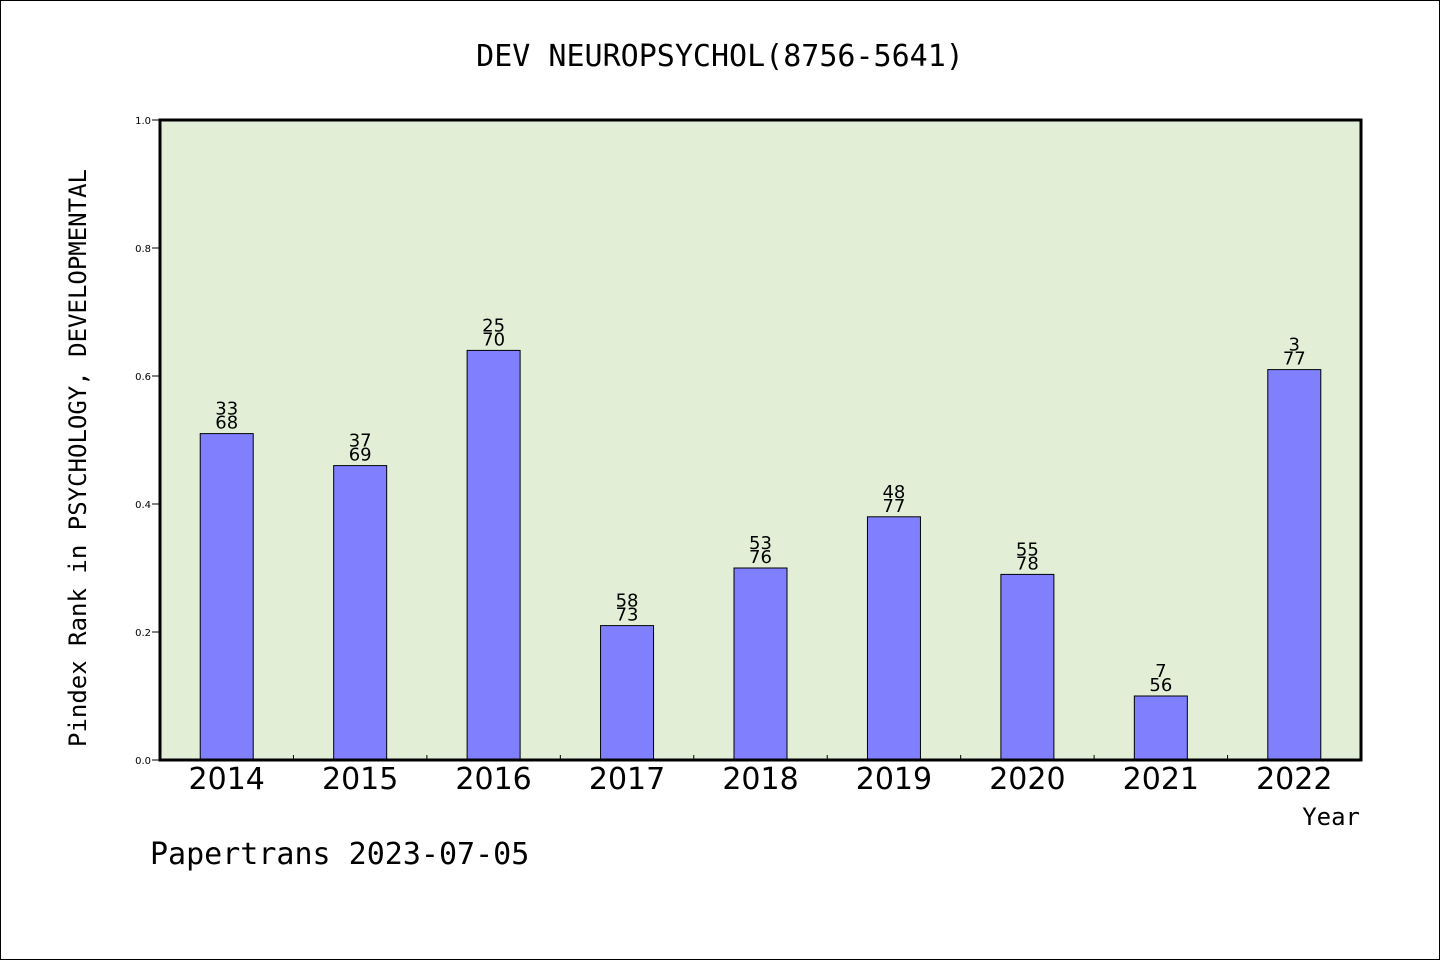  I want to click on total-label-2016: 70, so click(493, 339).